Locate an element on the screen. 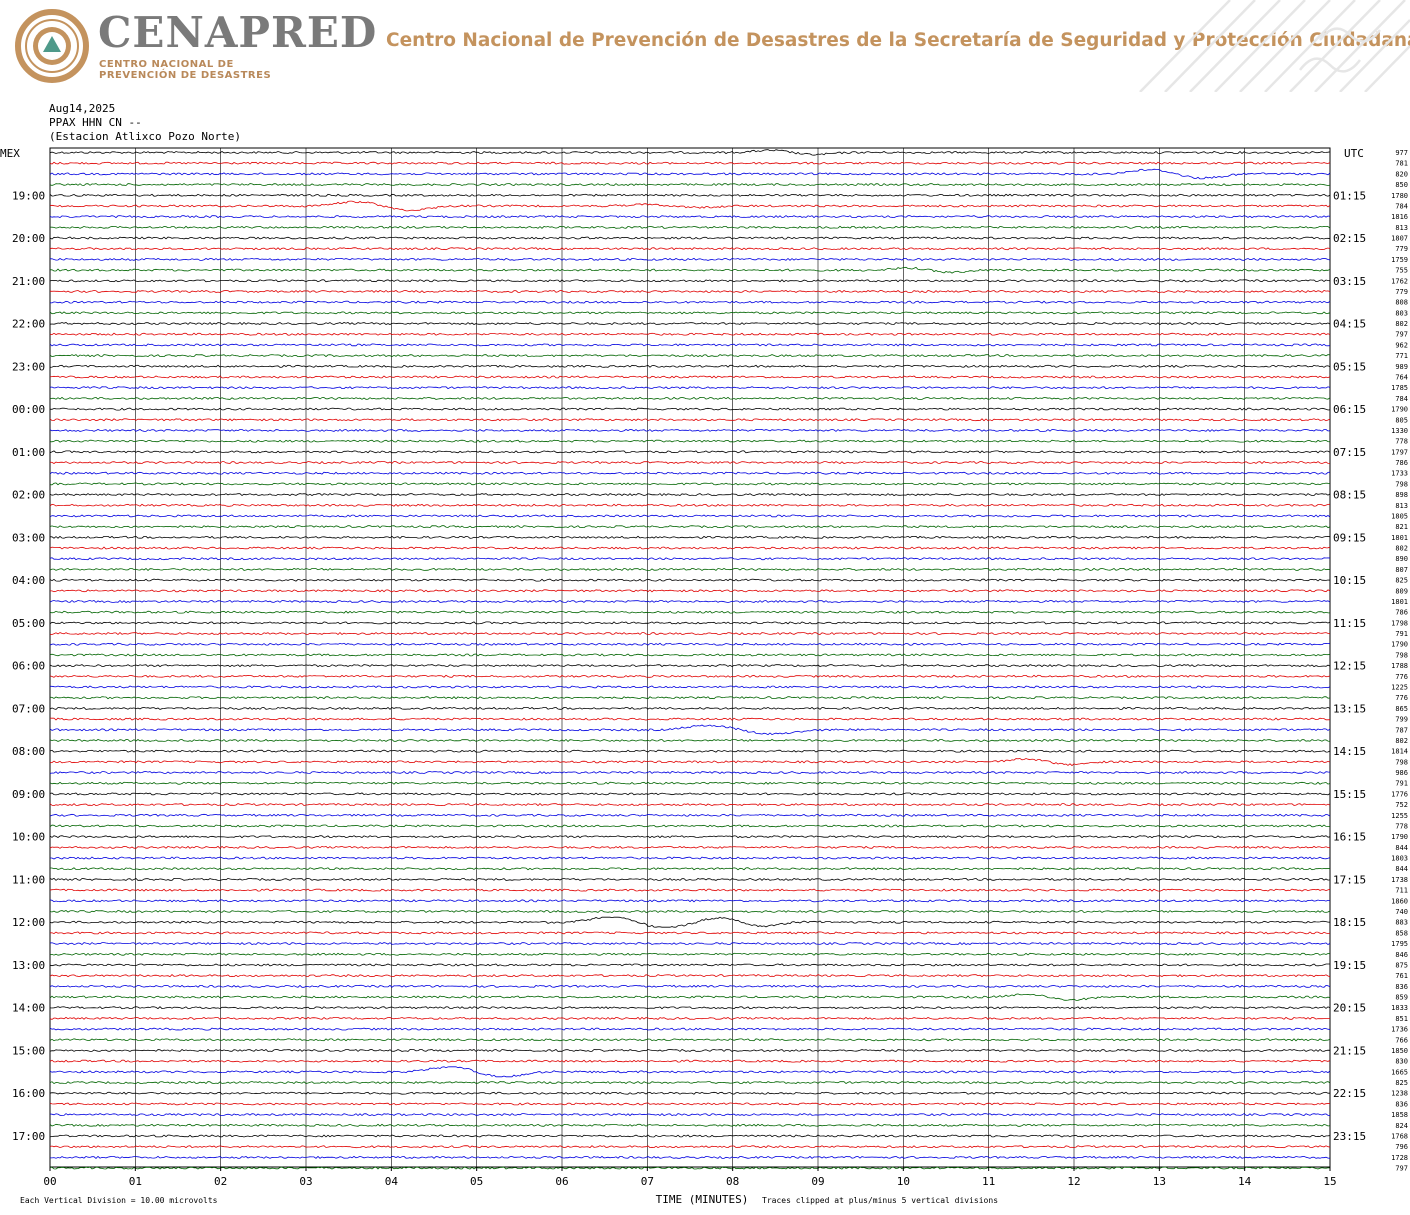 The width and height of the screenshot is (1410, 1215). trace-value-label: 798 is located at coordinates (1401, 655).